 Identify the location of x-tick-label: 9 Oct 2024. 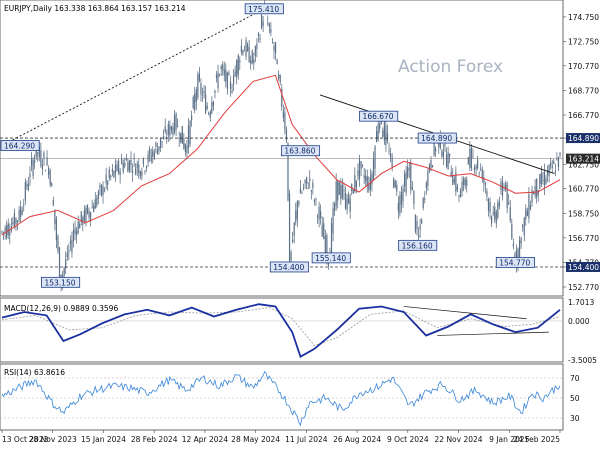
(408, 439).